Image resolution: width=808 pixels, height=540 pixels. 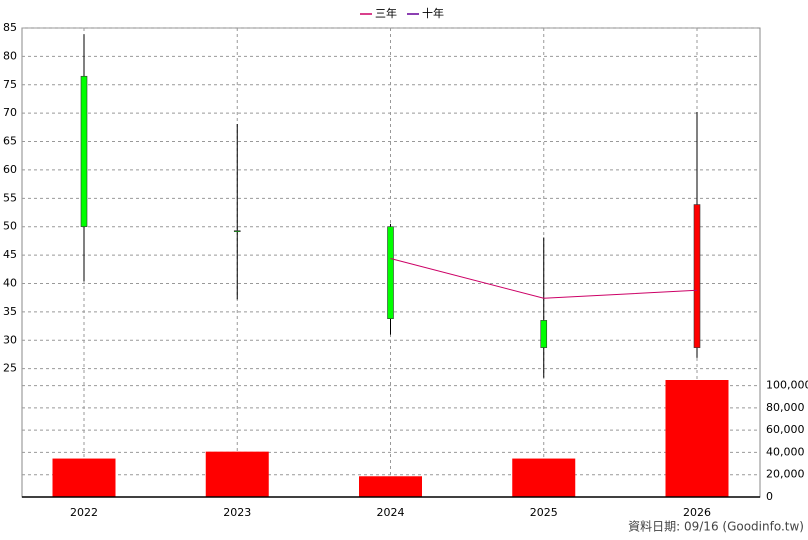 I want to click on y-tick-label: 70, so click(x=10, y=112).